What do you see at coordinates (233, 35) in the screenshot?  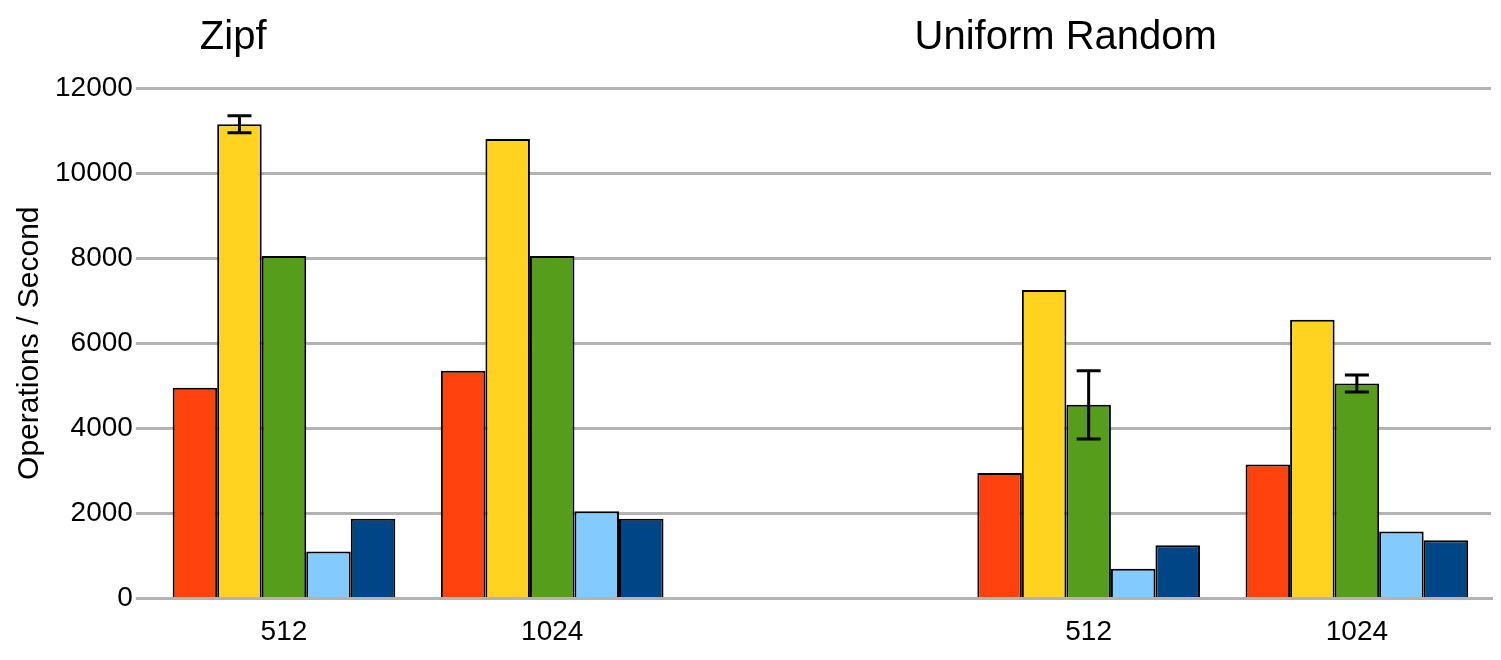 I see `text: Zipf` at bounding box center [233, 35].